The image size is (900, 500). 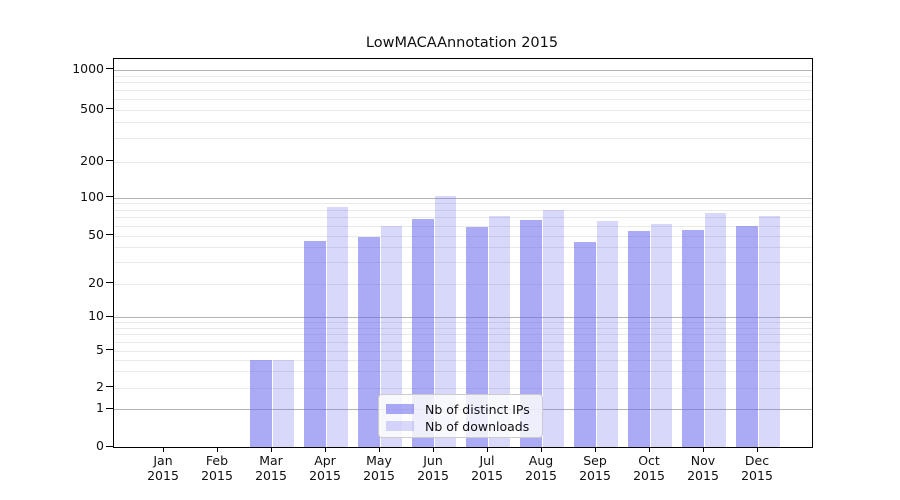 I want to click on legend-swatch-downloads-icon, so click(x=400, y=426).